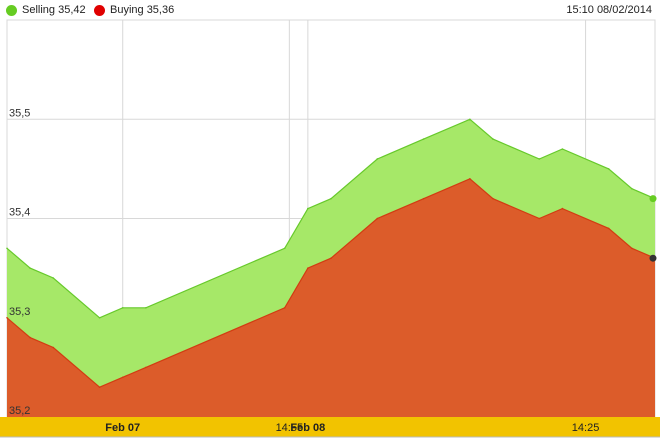 The height and width of the screenshot is (445, 660). I want to click on x-axis-band, so click(330, 427).